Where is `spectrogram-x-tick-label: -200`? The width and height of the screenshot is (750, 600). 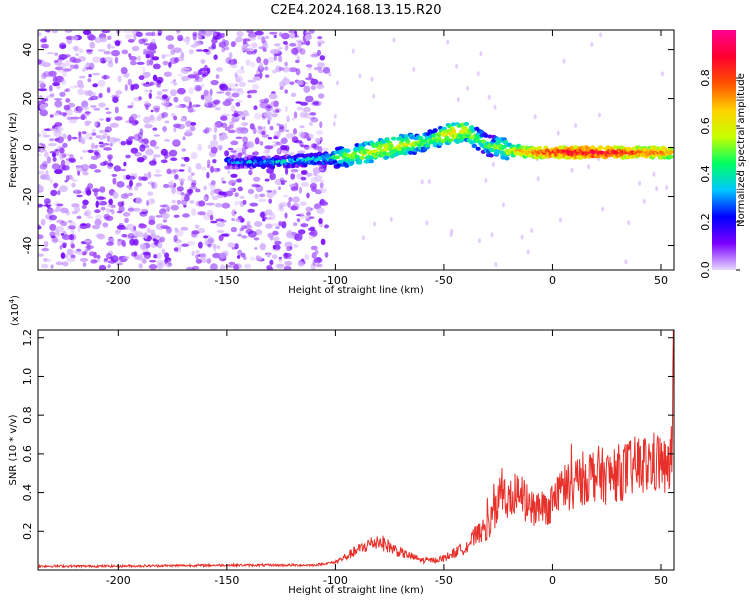 spectrogram-x-tick-label: -200 is located at coordinates (118, 280).